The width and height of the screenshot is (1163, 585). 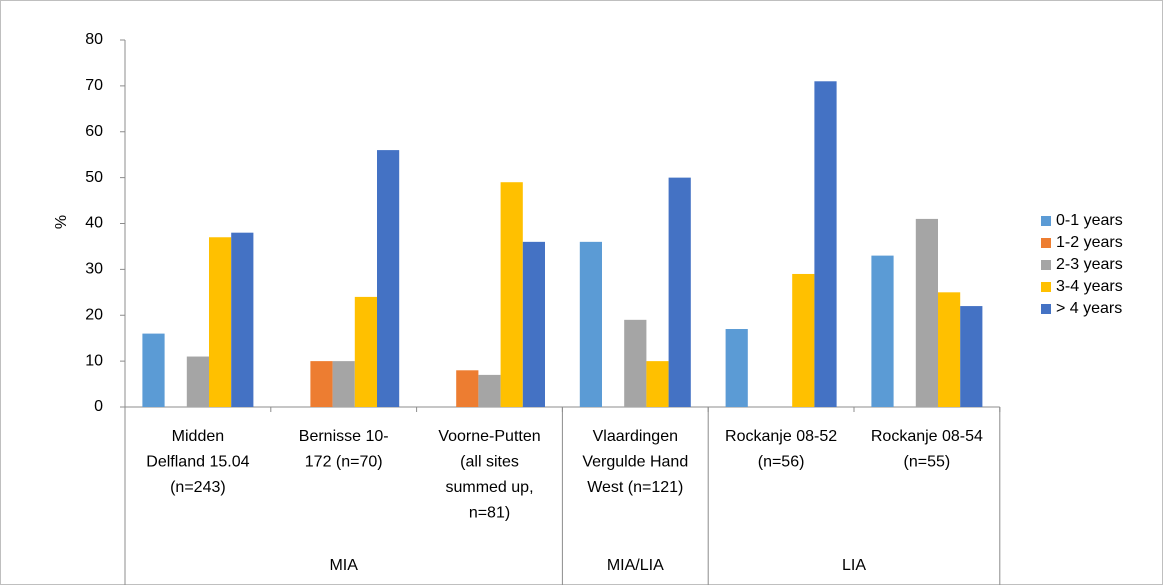 I want to click on y-tick-label: 60, so click(x=94, y=131).